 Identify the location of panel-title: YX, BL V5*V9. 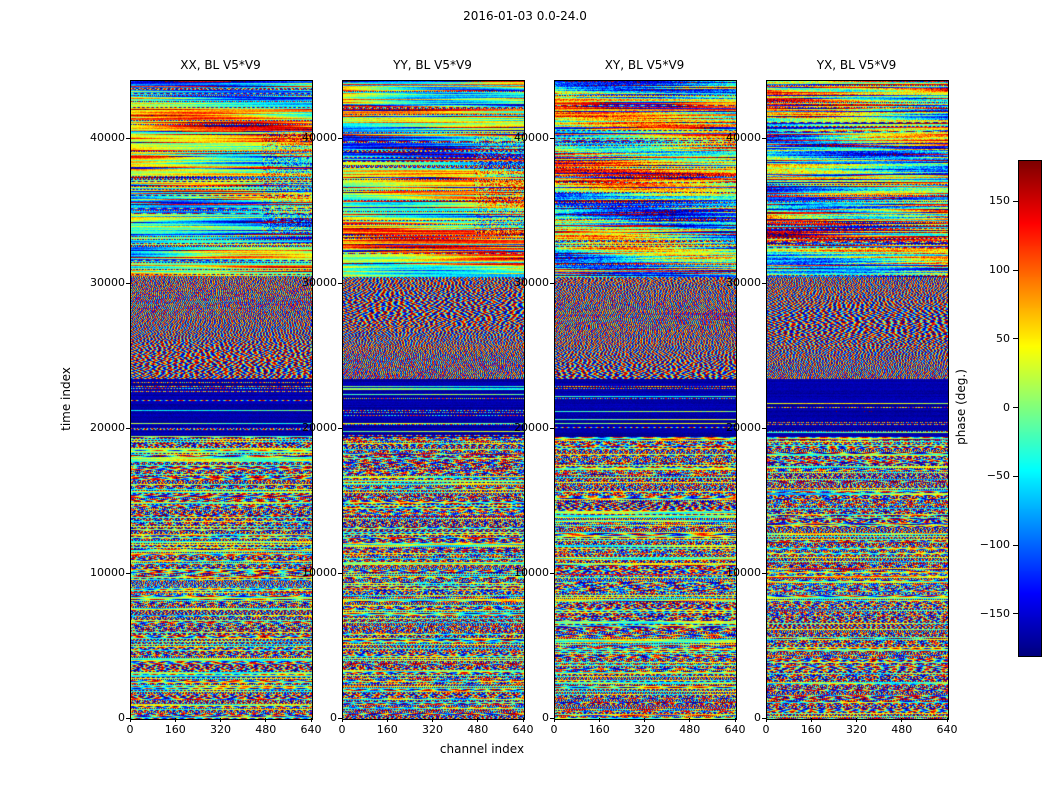
(856, 65).